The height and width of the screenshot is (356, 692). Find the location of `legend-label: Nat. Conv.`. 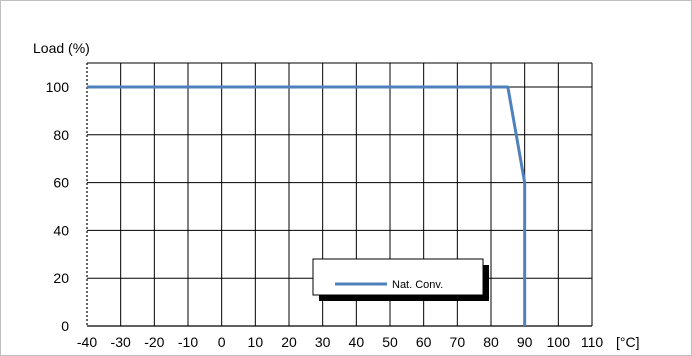

legend-label: Nat. Conv. is located at coordinates (417, 285).